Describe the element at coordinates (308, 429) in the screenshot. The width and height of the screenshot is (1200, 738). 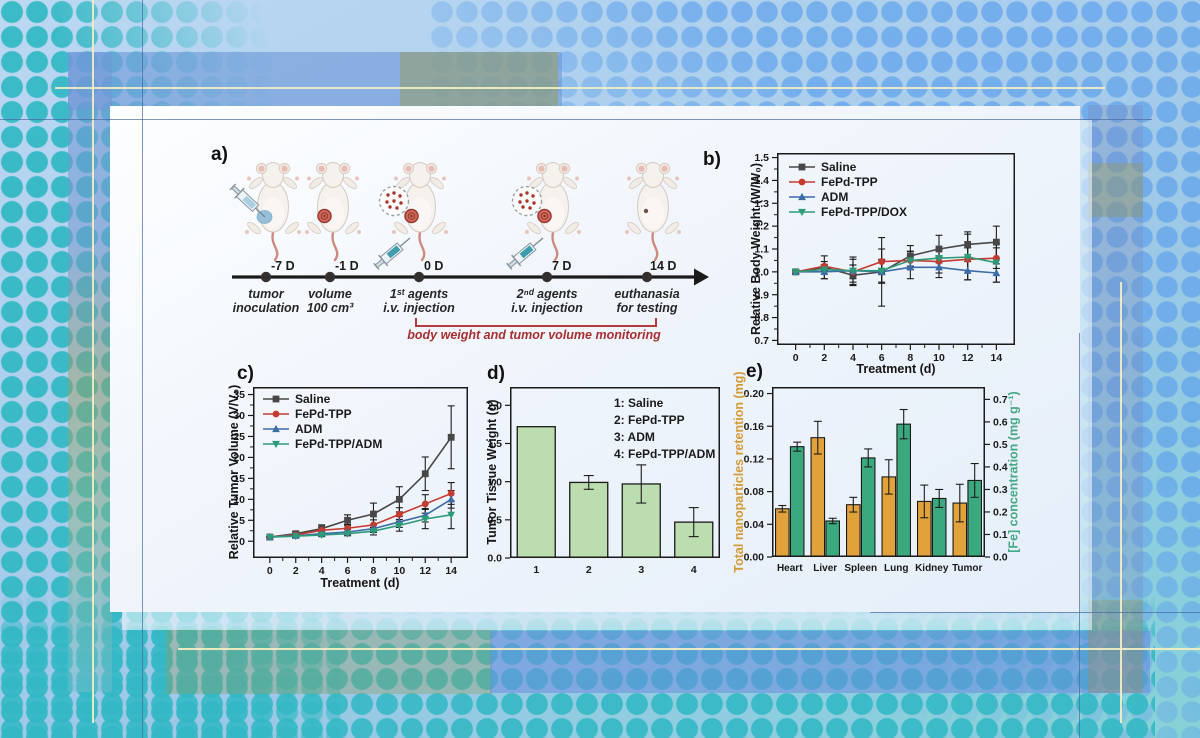
I see `svg-text: ADM` at that location.